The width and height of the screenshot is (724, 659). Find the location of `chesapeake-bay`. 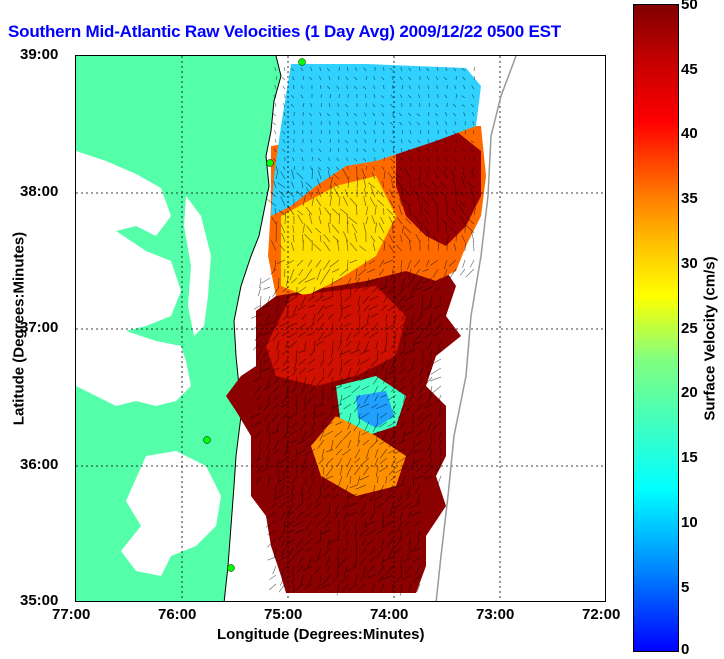

chesapeake-bay is located at coordinates (143, 278).